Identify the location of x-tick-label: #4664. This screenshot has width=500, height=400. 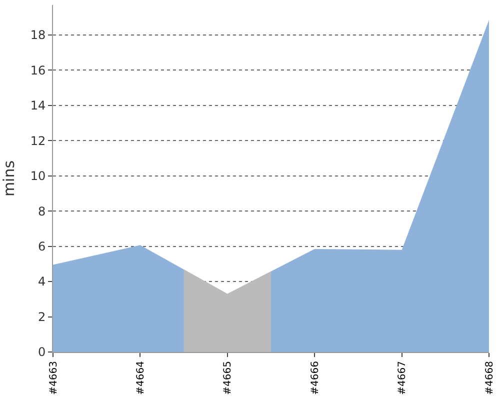
(140, 378).